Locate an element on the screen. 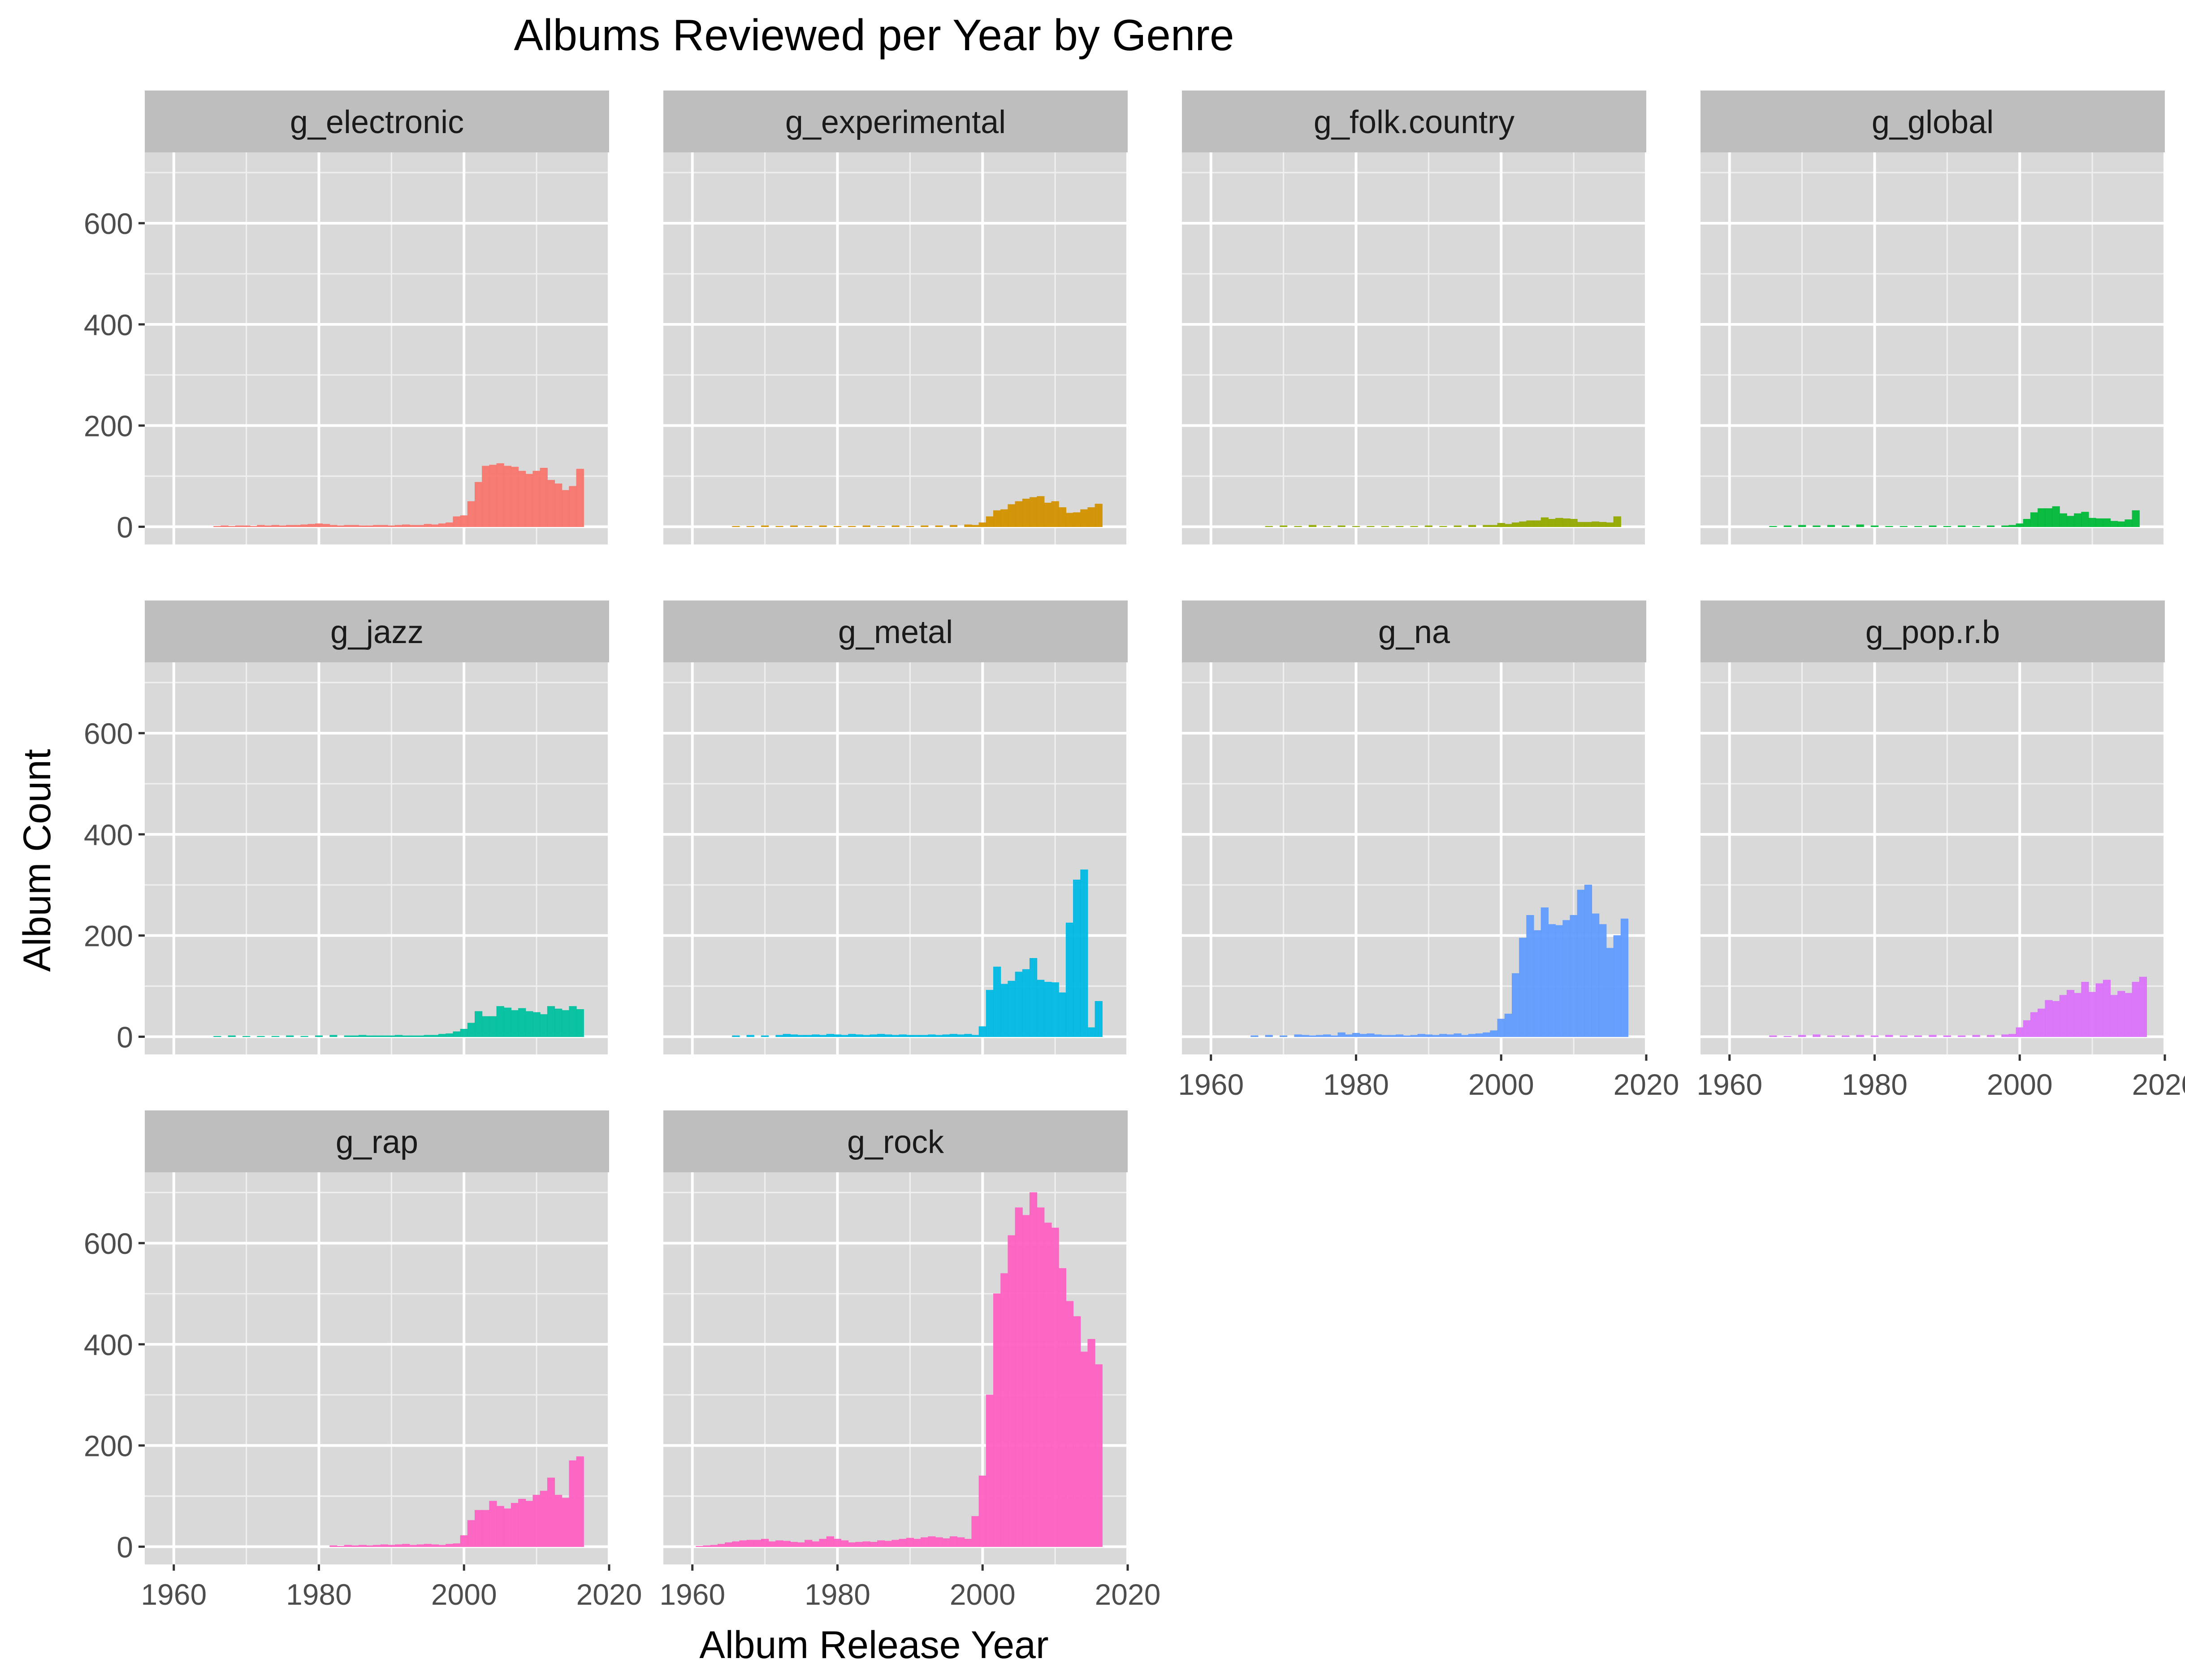 Image resolution: width=2185 pixels, height=1680 pixels. facet-panel-g-global: g_global is located at coordinates (1933, 317).